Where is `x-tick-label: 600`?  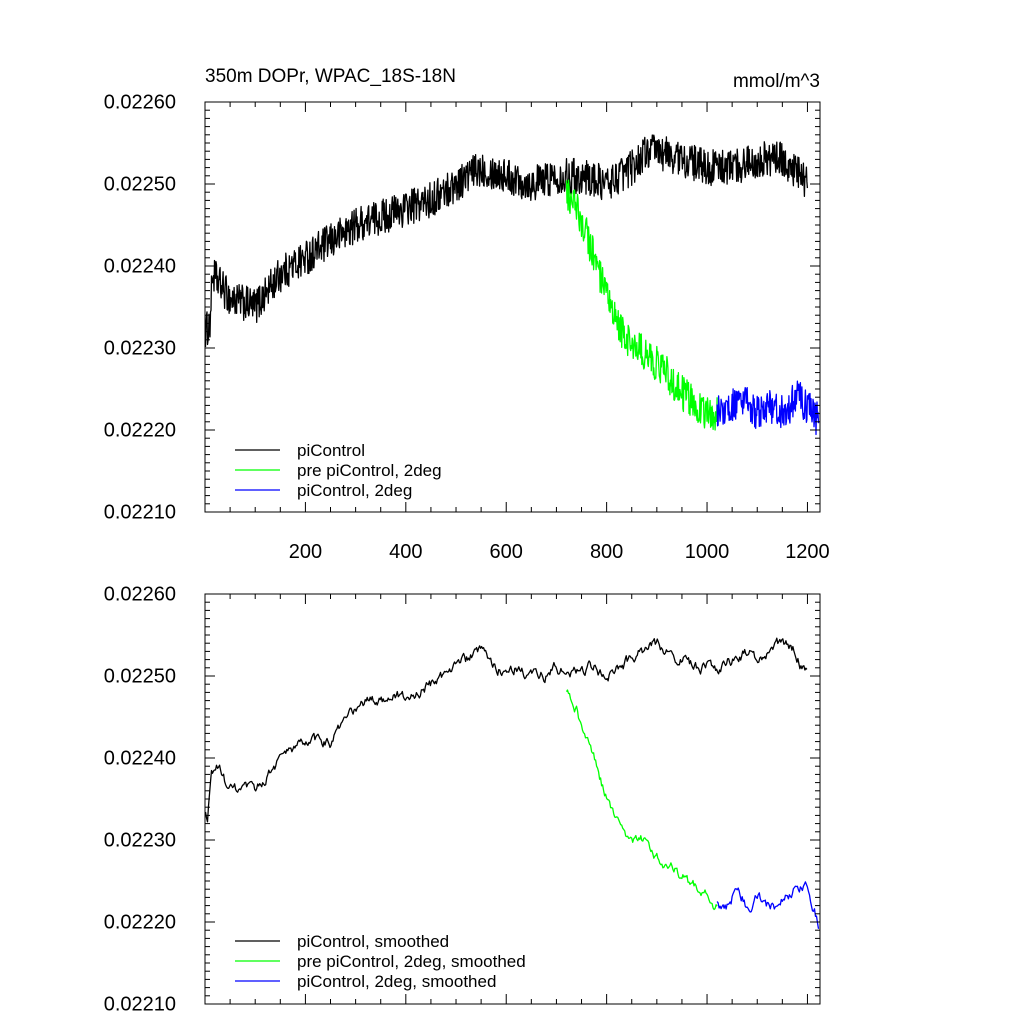 x-tick-label: 600 is located at coordinates (506, 552).